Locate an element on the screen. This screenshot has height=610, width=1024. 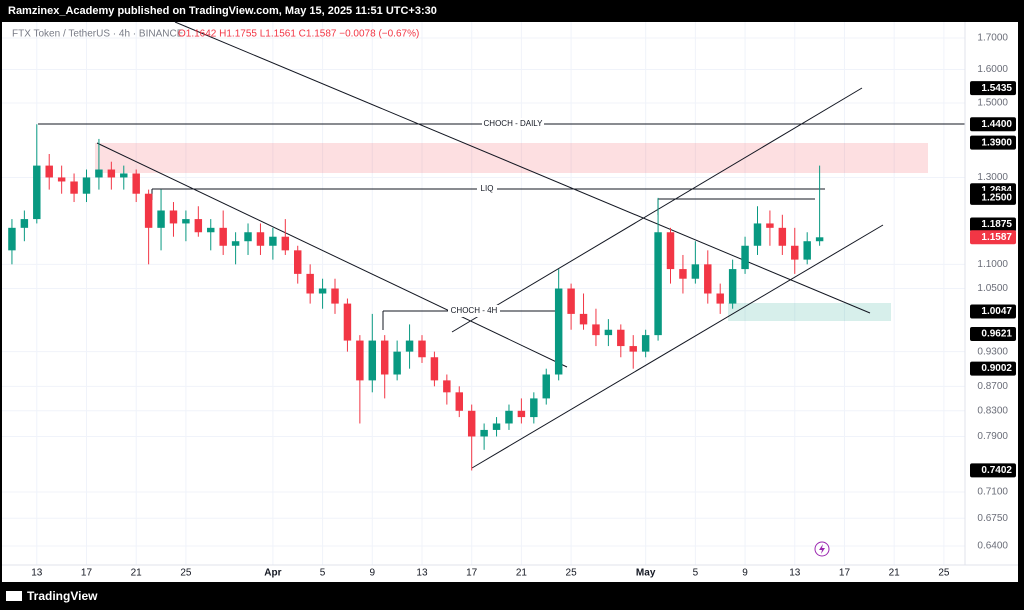
event-icon-bolt is located at coordinates (822, 549).